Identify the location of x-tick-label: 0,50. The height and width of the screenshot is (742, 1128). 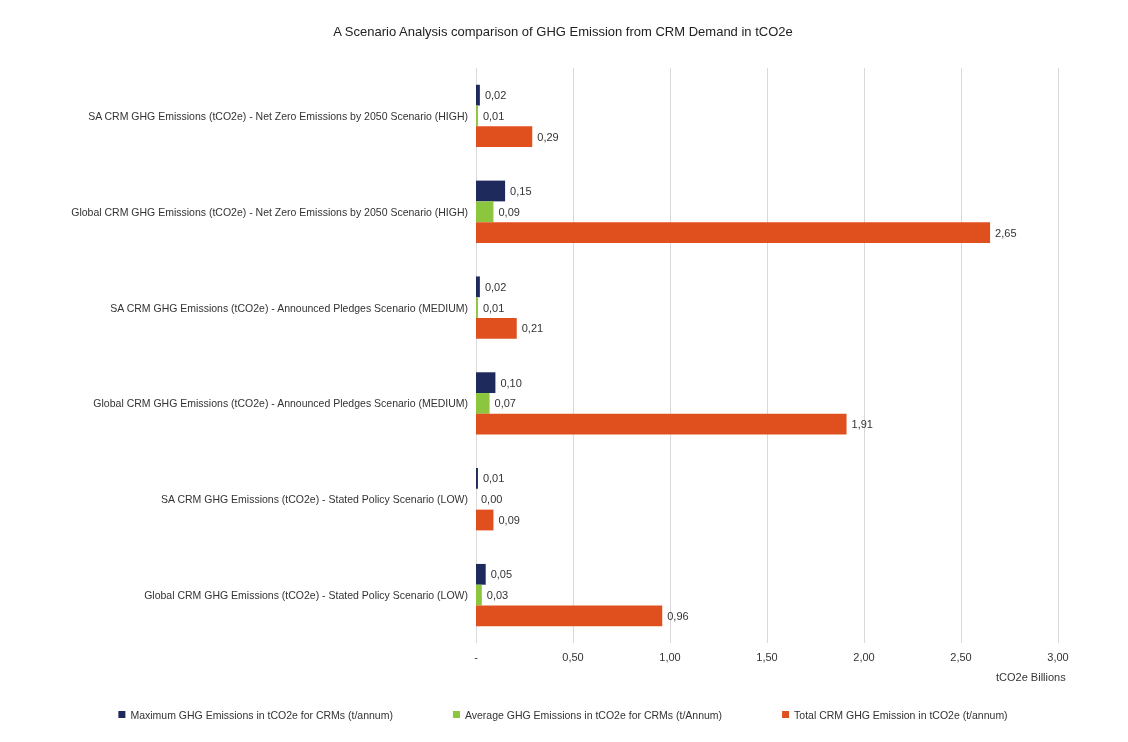
(573, 656).